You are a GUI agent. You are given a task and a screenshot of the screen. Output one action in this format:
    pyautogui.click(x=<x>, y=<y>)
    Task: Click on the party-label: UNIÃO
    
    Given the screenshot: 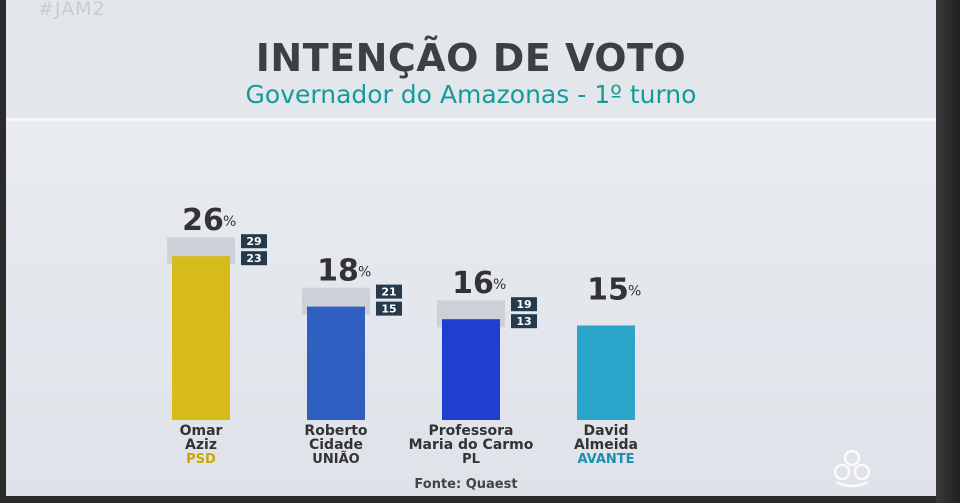 What is the action you would take?
    pyautogui.click(x=335, y=459)
    